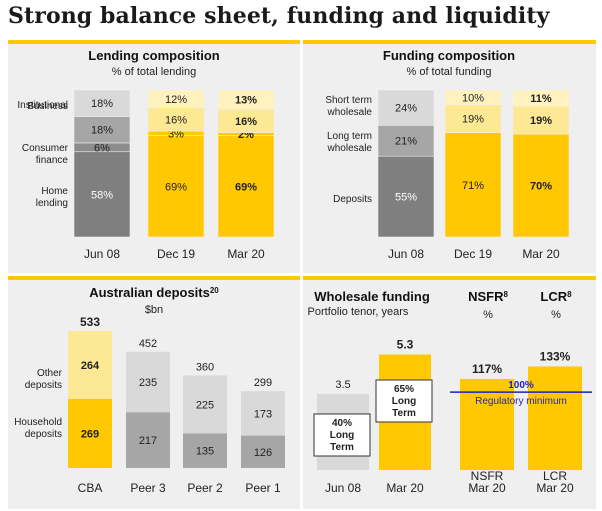 The image size is (602, 511). I want to click on total-label: 533, so click(90, 322).